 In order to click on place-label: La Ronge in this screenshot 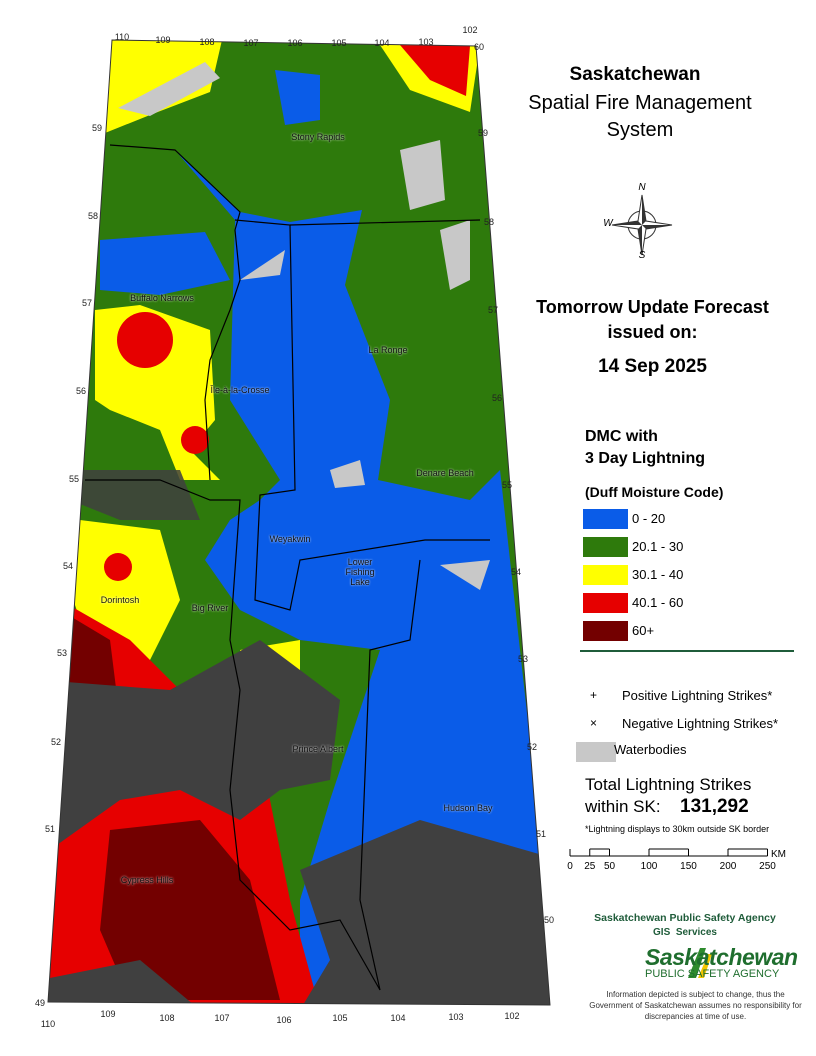, I will do `click(388, 350)`.